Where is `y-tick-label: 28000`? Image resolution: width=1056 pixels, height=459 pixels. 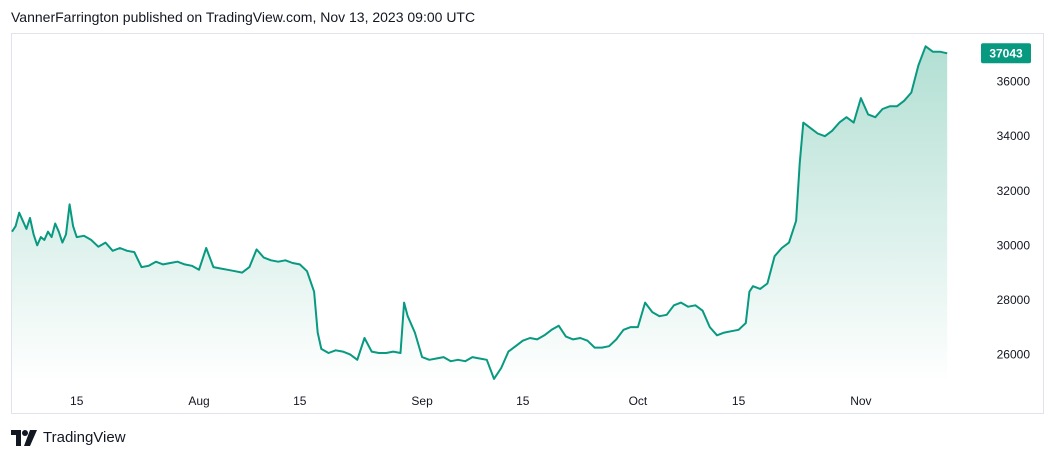
y-tick-label: 28000 is located at coordinates (1014, 300).